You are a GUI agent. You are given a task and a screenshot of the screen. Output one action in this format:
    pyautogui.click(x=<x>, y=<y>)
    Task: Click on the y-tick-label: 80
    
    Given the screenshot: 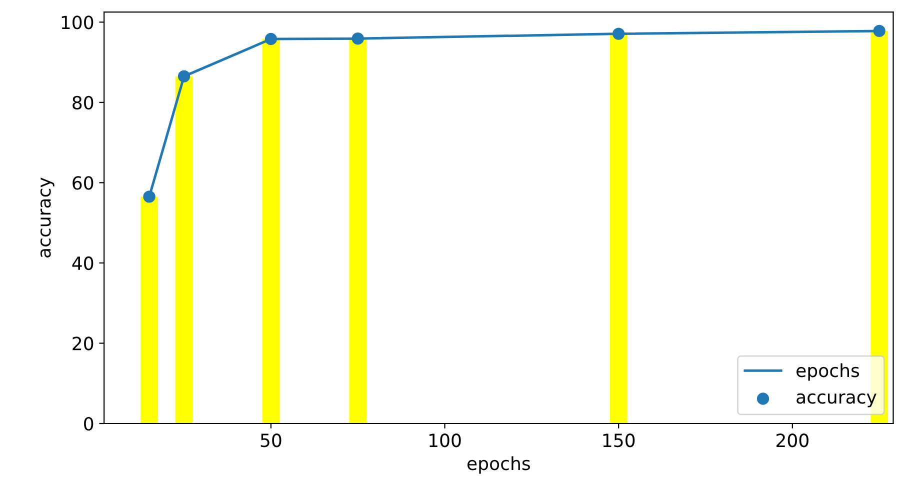 What is the action you would take?
    pyautogui.click(x=83, y=103)
    